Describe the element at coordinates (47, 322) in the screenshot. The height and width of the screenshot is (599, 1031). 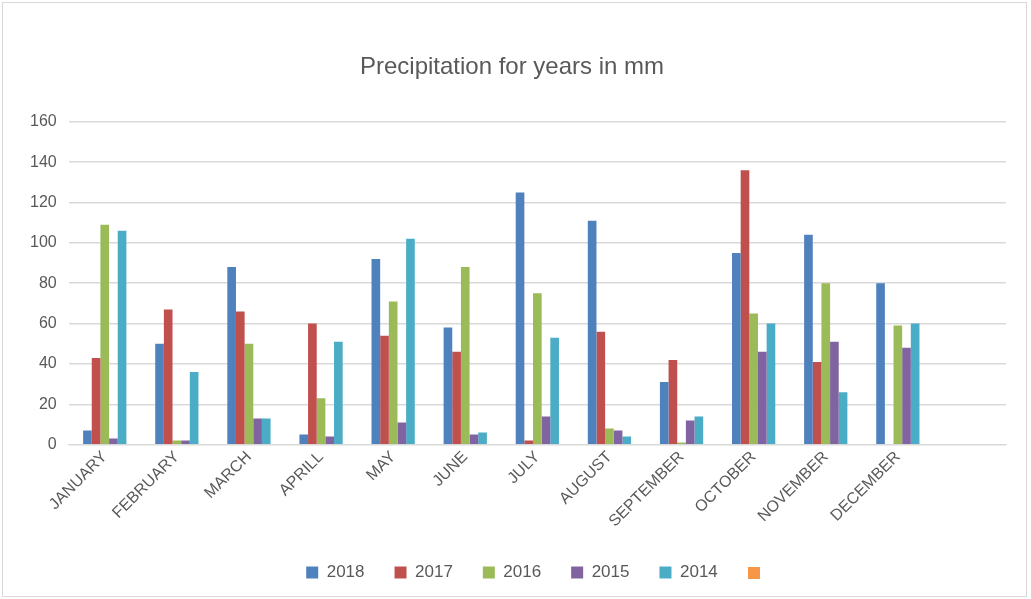
I see `y-tick-label: 60` at that location.